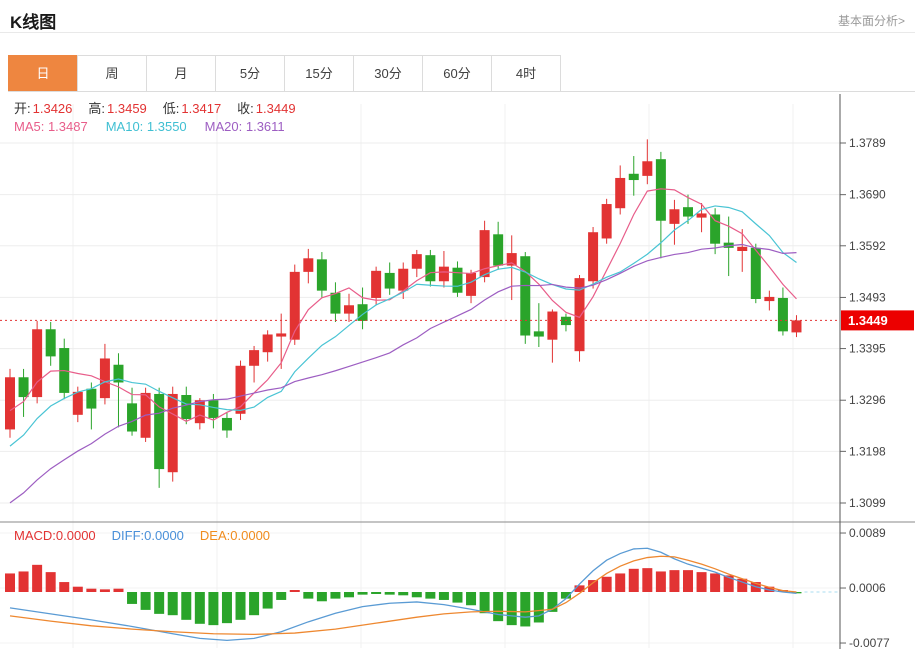  What do you see at coordinates (457, 73) in the screenshot?
I see `tab-60分: 60分` at bounding box center [457, 73].